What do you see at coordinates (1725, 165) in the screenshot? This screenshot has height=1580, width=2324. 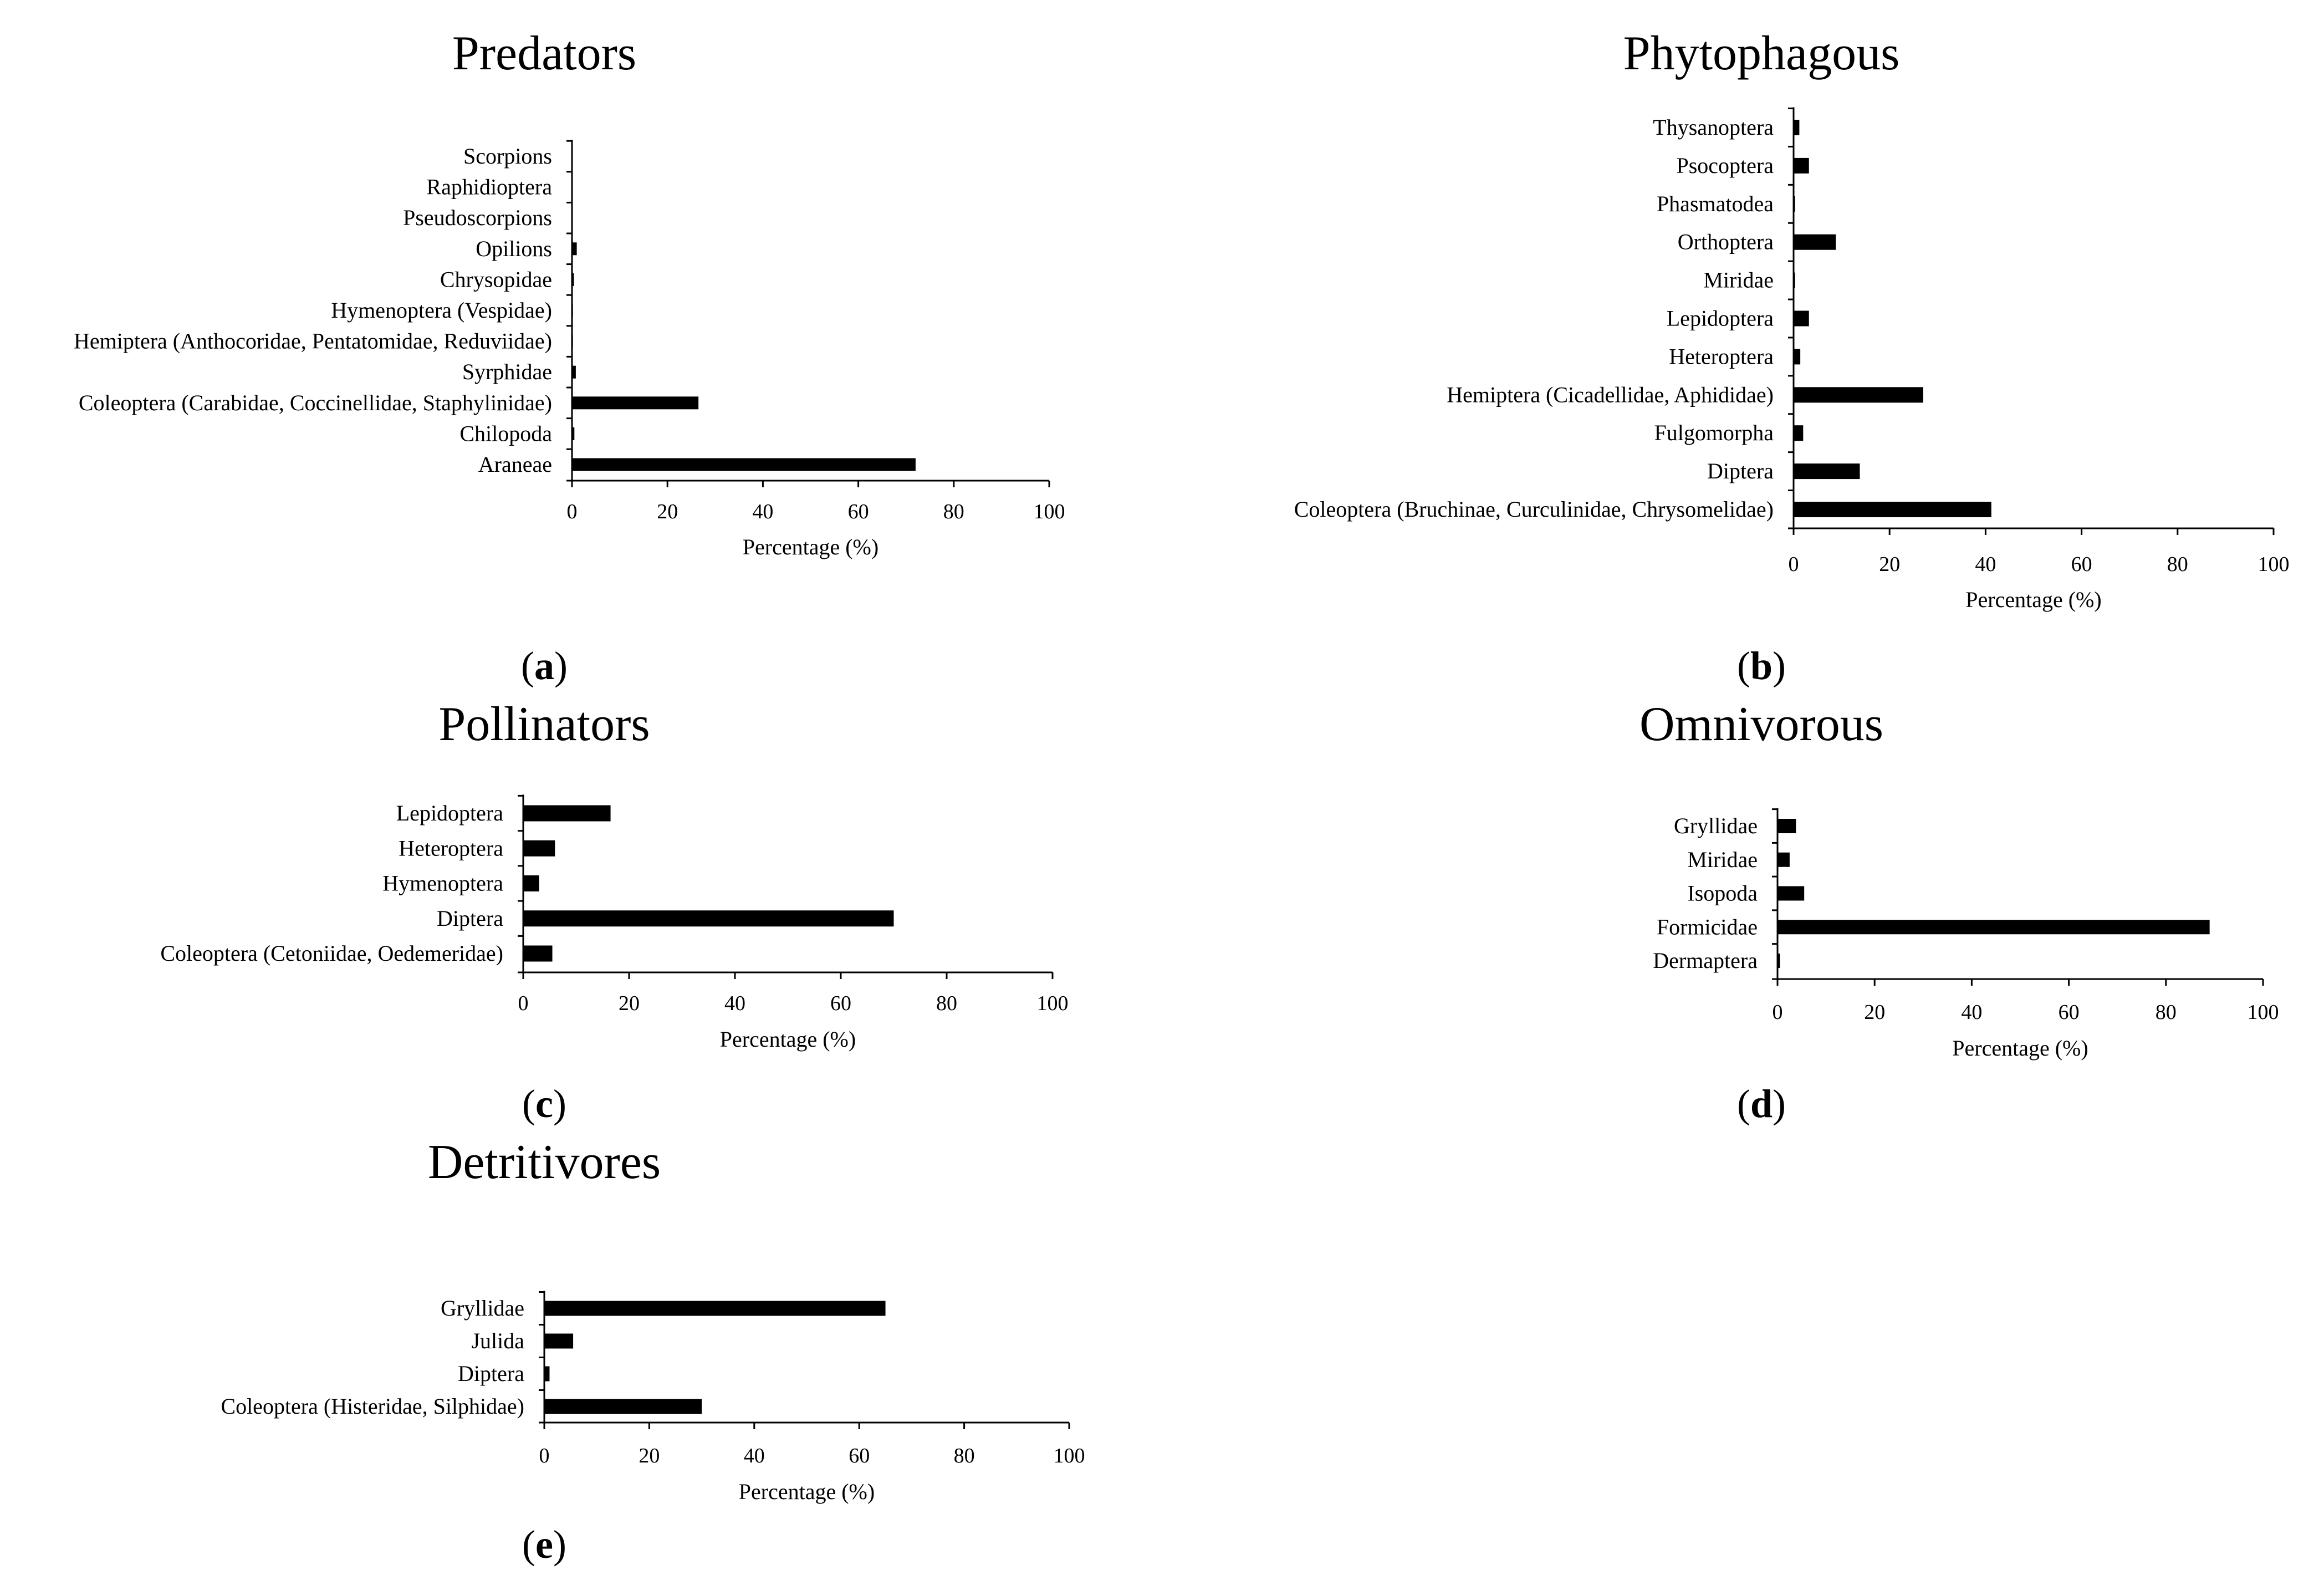 I see `category-label: Psocoptera` at bounding box center [1725, 165].